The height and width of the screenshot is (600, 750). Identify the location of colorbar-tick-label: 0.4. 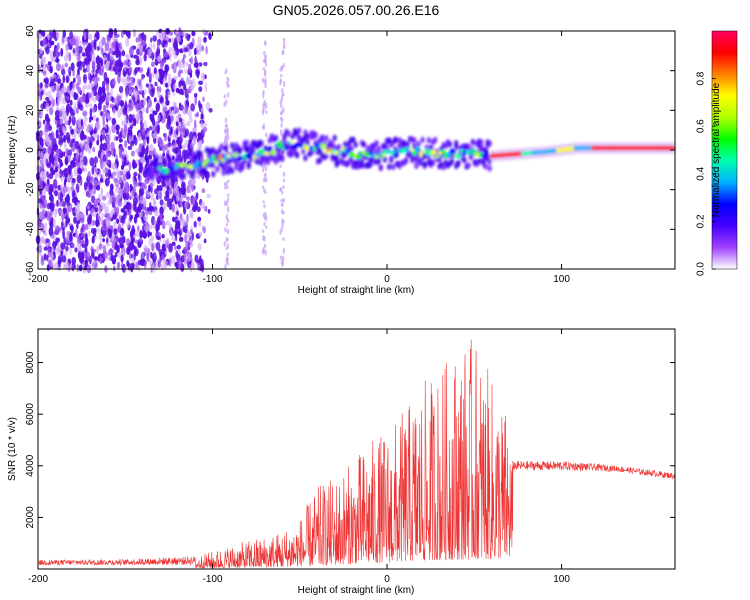
(701, 173).